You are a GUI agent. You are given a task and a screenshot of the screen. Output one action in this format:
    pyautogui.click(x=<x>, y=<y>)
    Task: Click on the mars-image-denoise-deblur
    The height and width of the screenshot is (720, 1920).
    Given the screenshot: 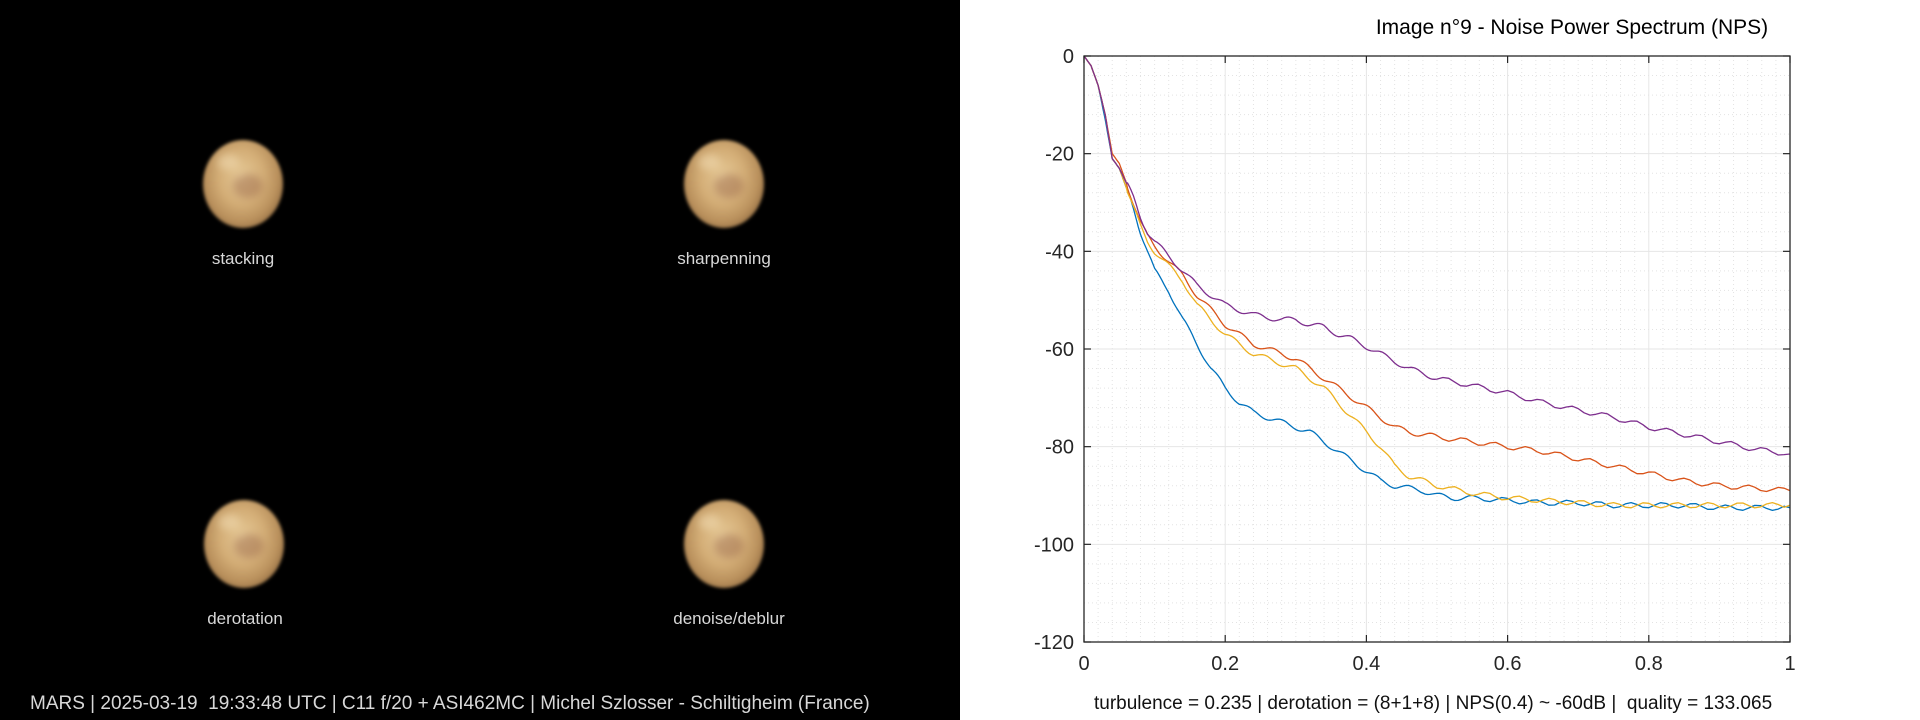 What is the action you would take?
    pyautogui.click(x=724, y=544)
    